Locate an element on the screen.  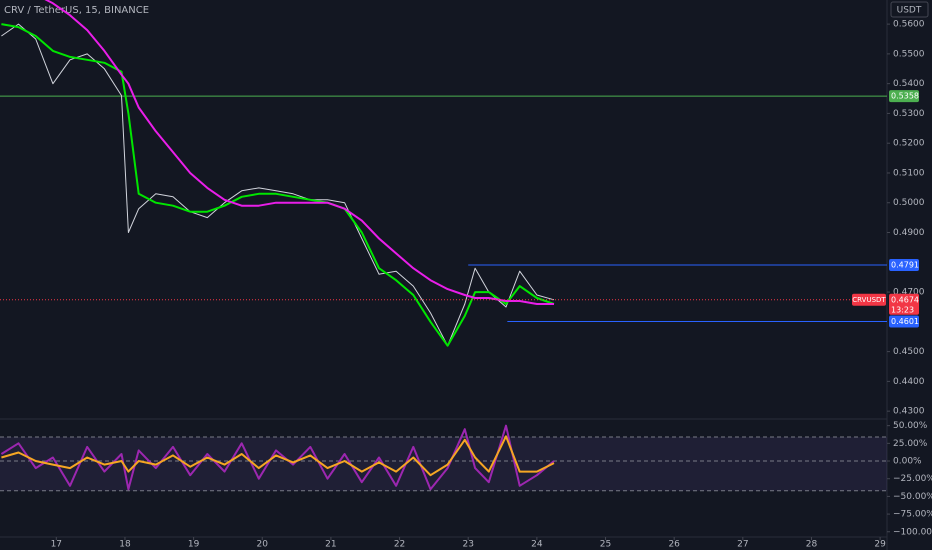
chart-title: CRV / TetherUS, 15, BINANCE is located at coordinates (76, 10).